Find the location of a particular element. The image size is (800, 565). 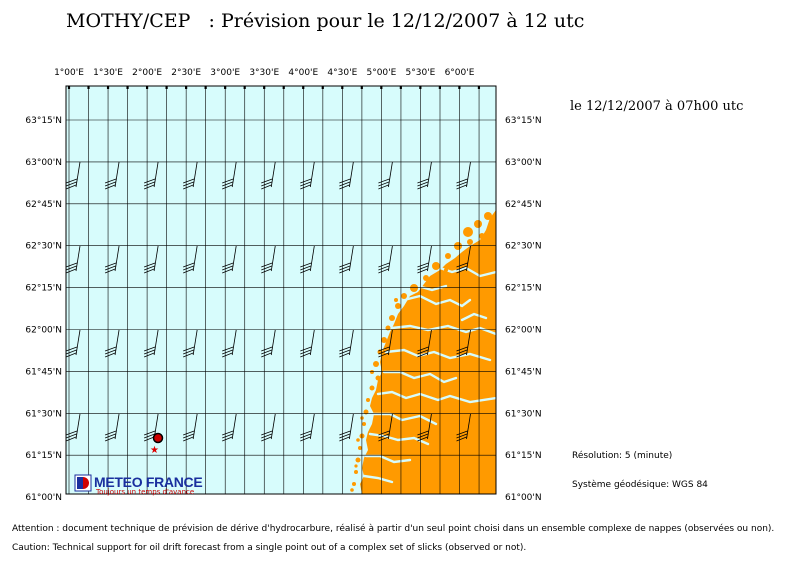

longitude-label: 1°30'E is located at coordinates (108, 73).